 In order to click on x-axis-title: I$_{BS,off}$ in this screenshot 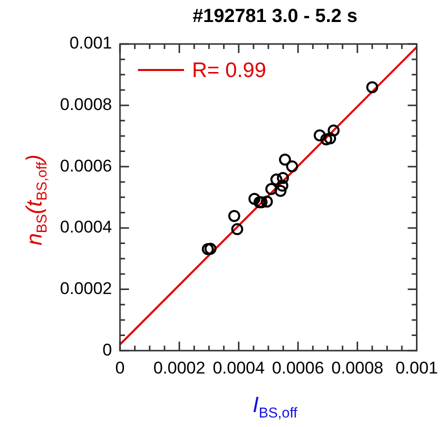, I will do `click(275, 407)`.